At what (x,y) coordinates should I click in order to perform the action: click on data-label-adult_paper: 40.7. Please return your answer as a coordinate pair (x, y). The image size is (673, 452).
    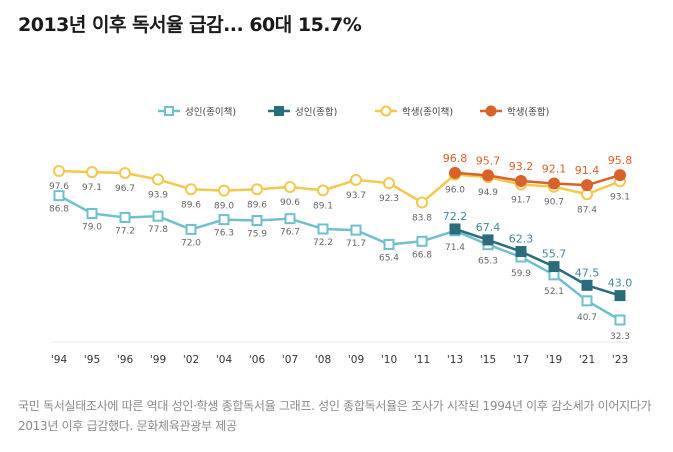
    Looking at the image, I should click on (587, 318).